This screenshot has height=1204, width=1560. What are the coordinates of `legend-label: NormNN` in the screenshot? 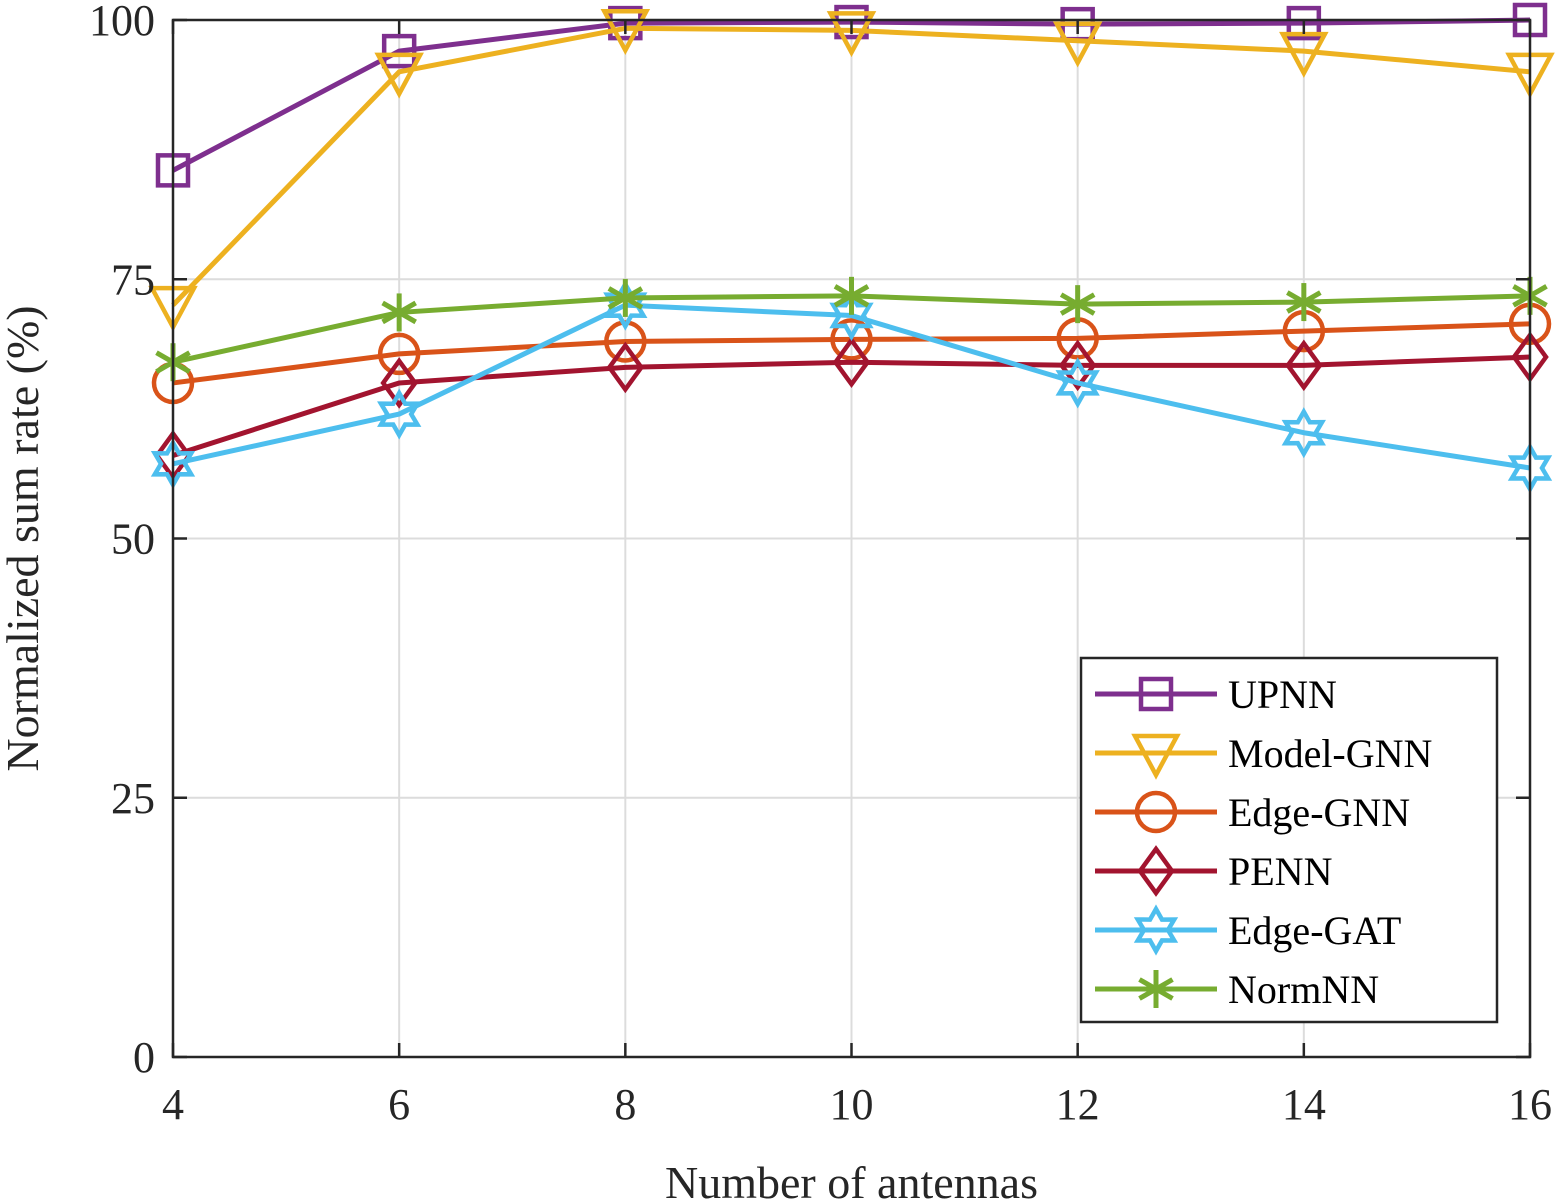 It's located at (1303, 989).